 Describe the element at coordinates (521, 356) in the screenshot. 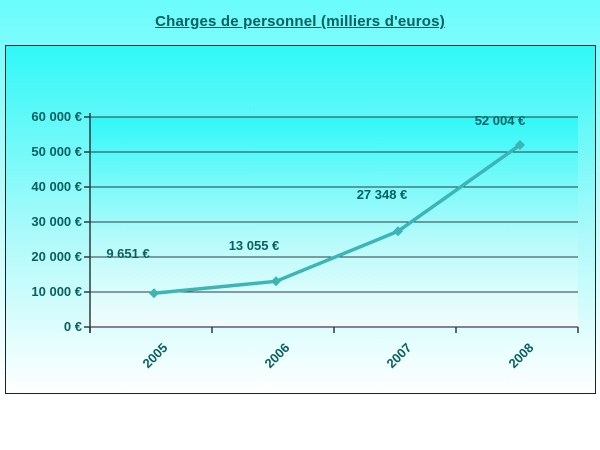

I see `x-axis-label: 2008` at that location.